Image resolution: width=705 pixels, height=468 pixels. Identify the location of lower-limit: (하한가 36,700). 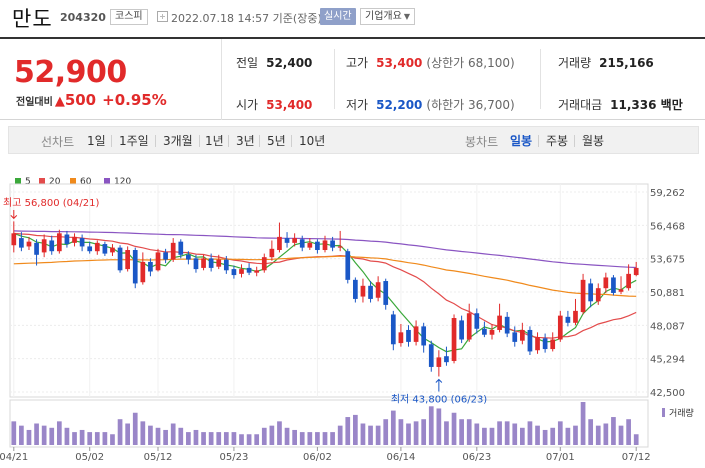
(470, 105).